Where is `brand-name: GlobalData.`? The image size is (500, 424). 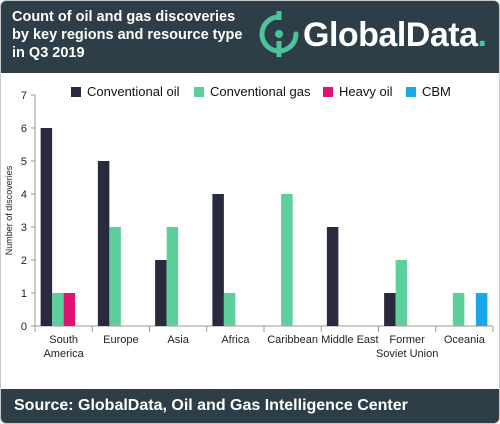 brand-name: GlobalData. is located at coordinates (395, 35).